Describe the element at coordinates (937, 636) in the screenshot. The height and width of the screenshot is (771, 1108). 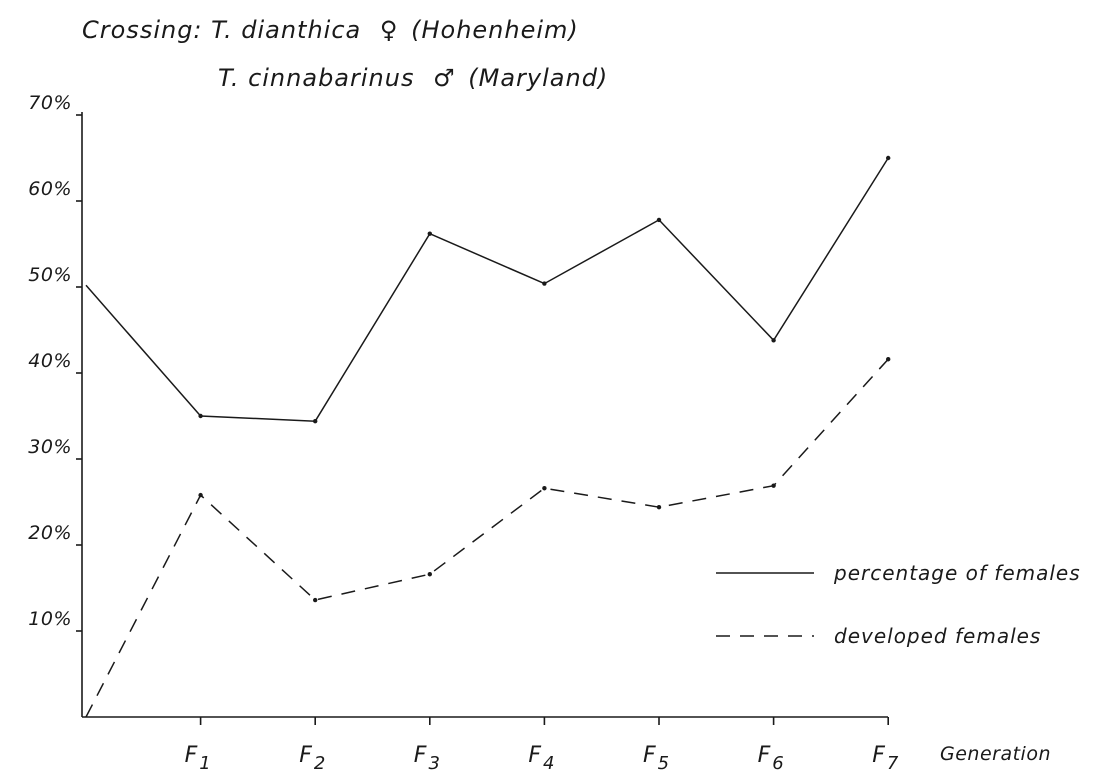
I see `legend-label-developed: developed females` at that location.